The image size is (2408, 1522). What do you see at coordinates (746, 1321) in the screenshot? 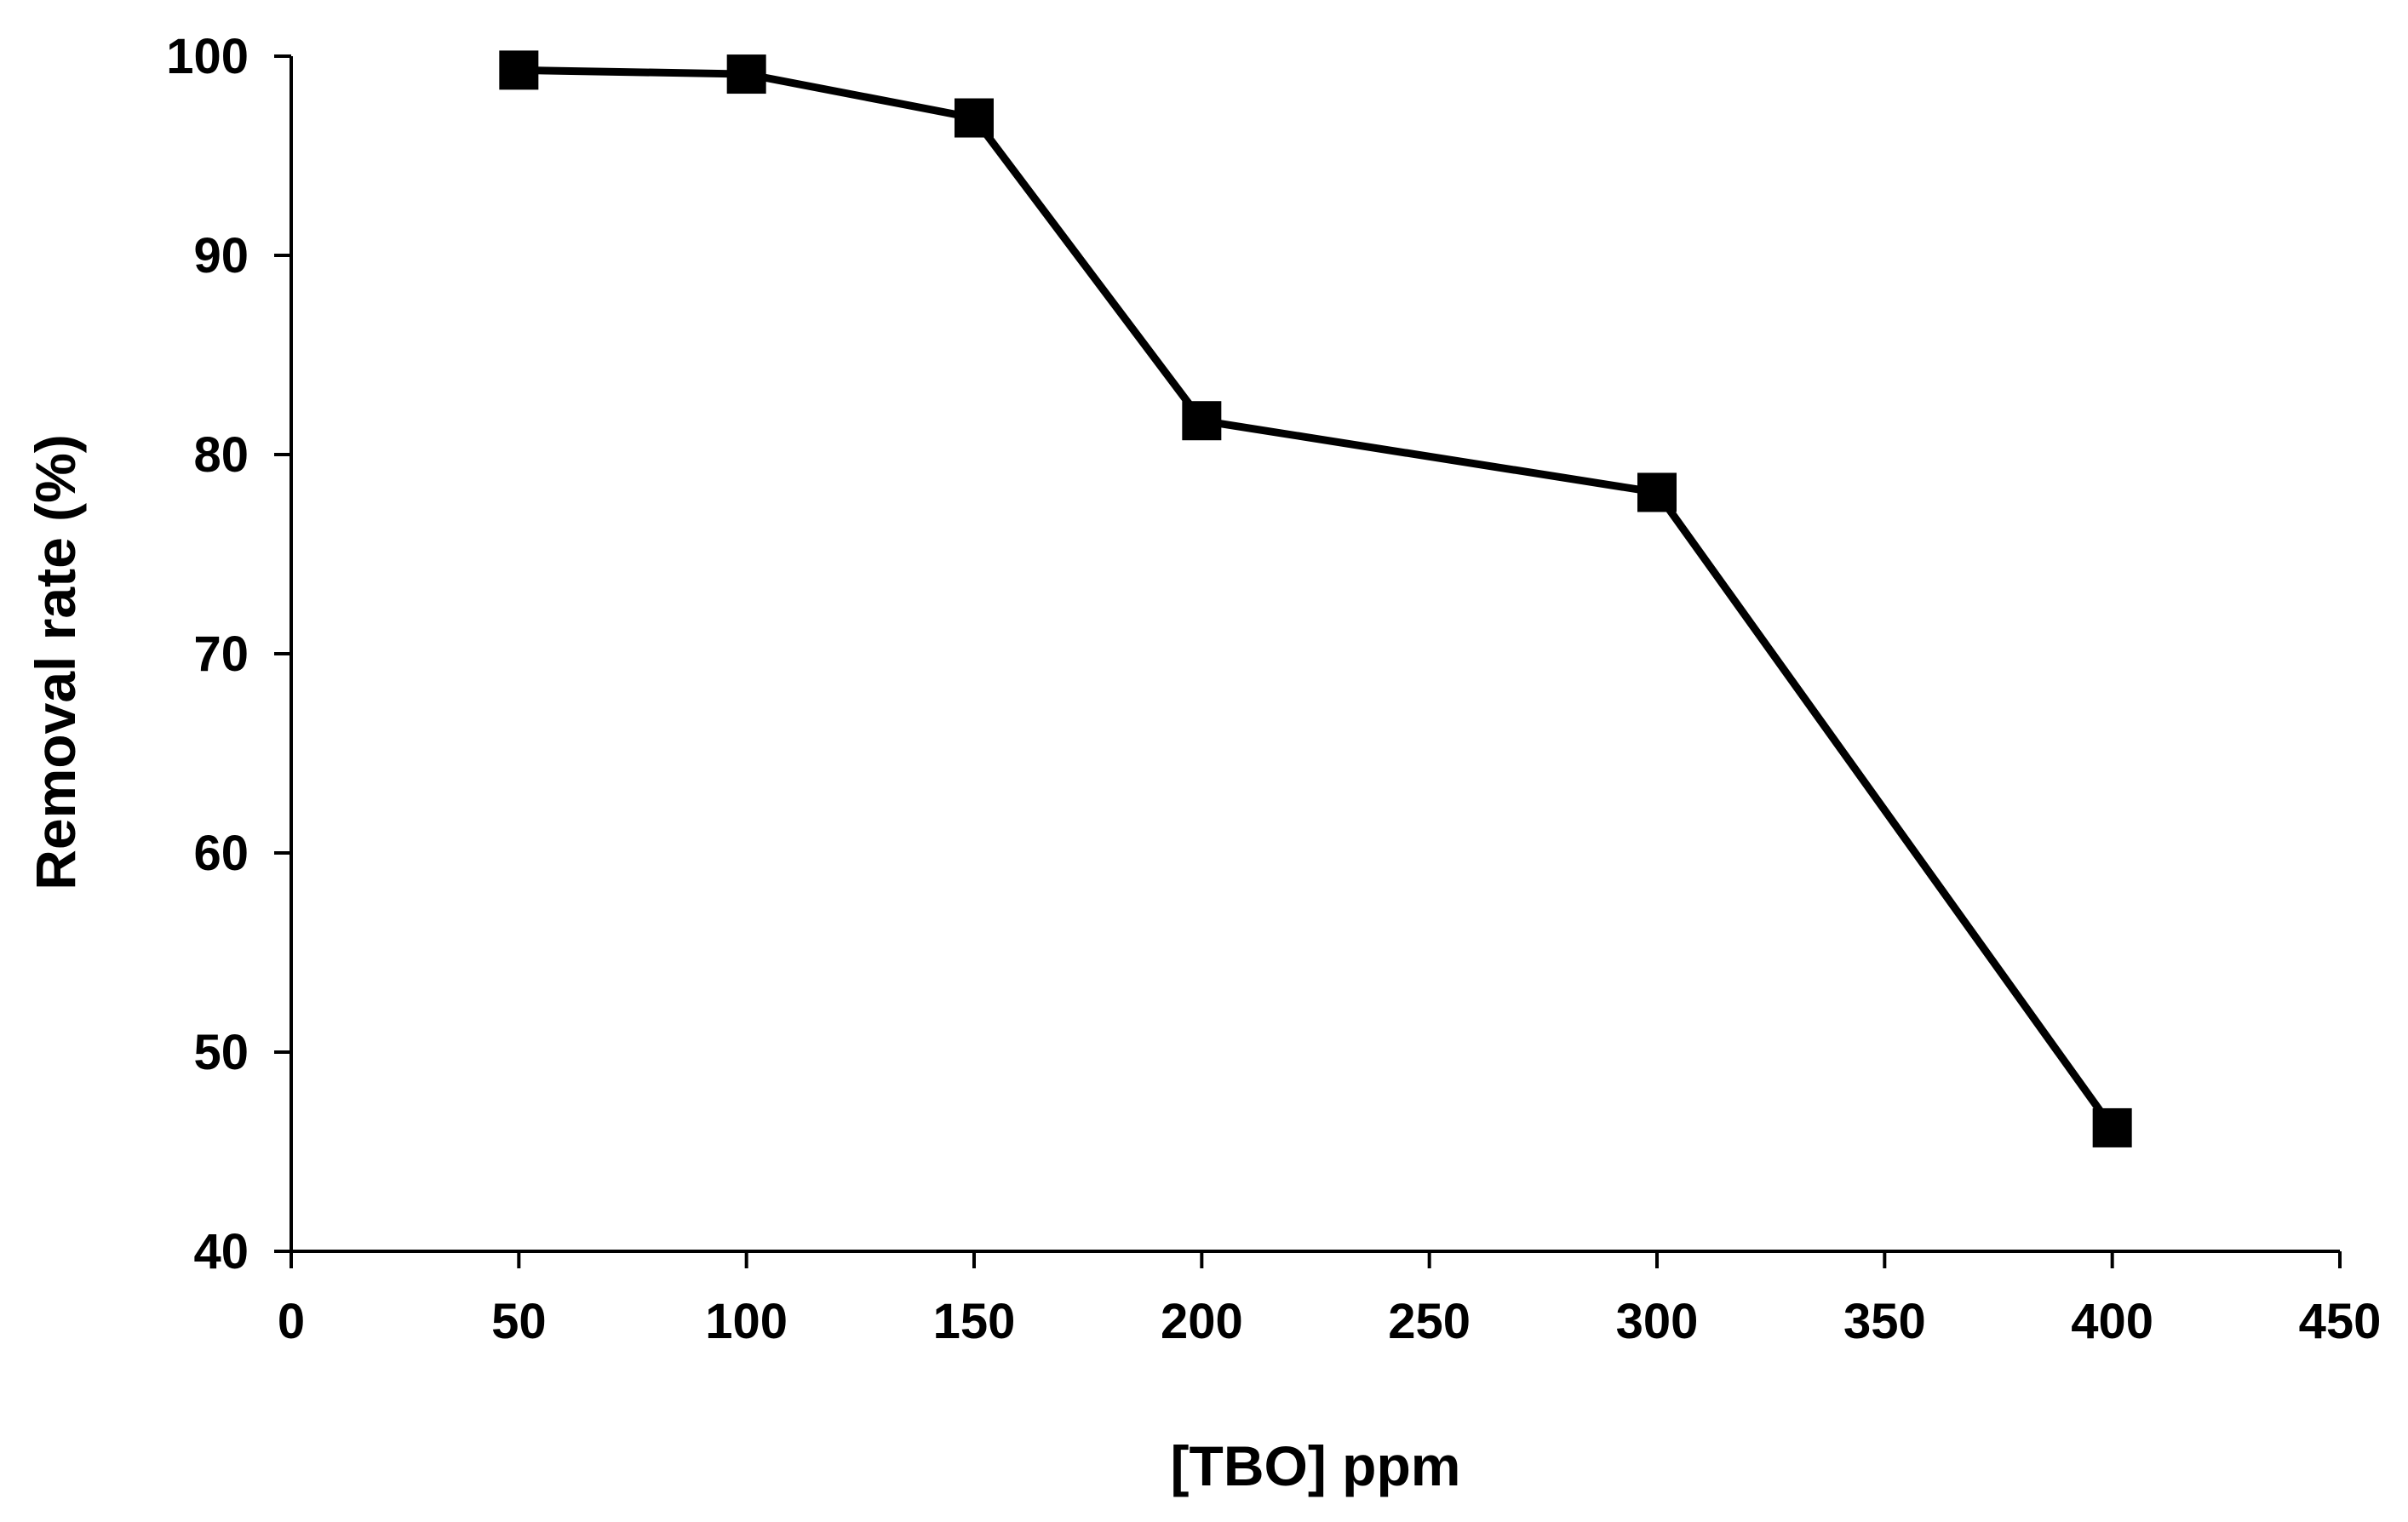
I see `x-tick-label: 100` at bounding box center [746, 1321].